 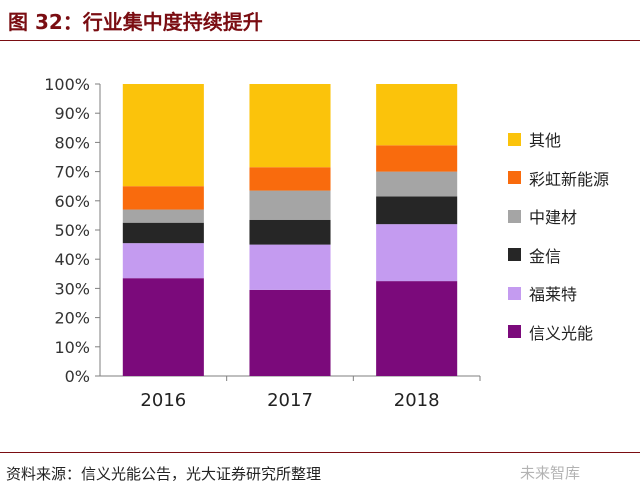 I want to click on x-tick-label: 2018, so click(x=417, y=400).